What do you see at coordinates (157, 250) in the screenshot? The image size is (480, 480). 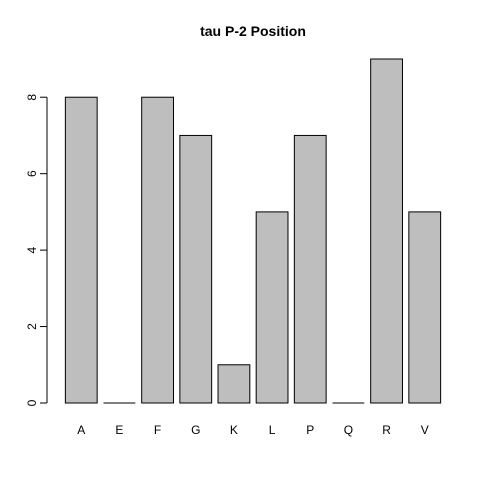 I see `bar-F` at bounding box center [157, 250].